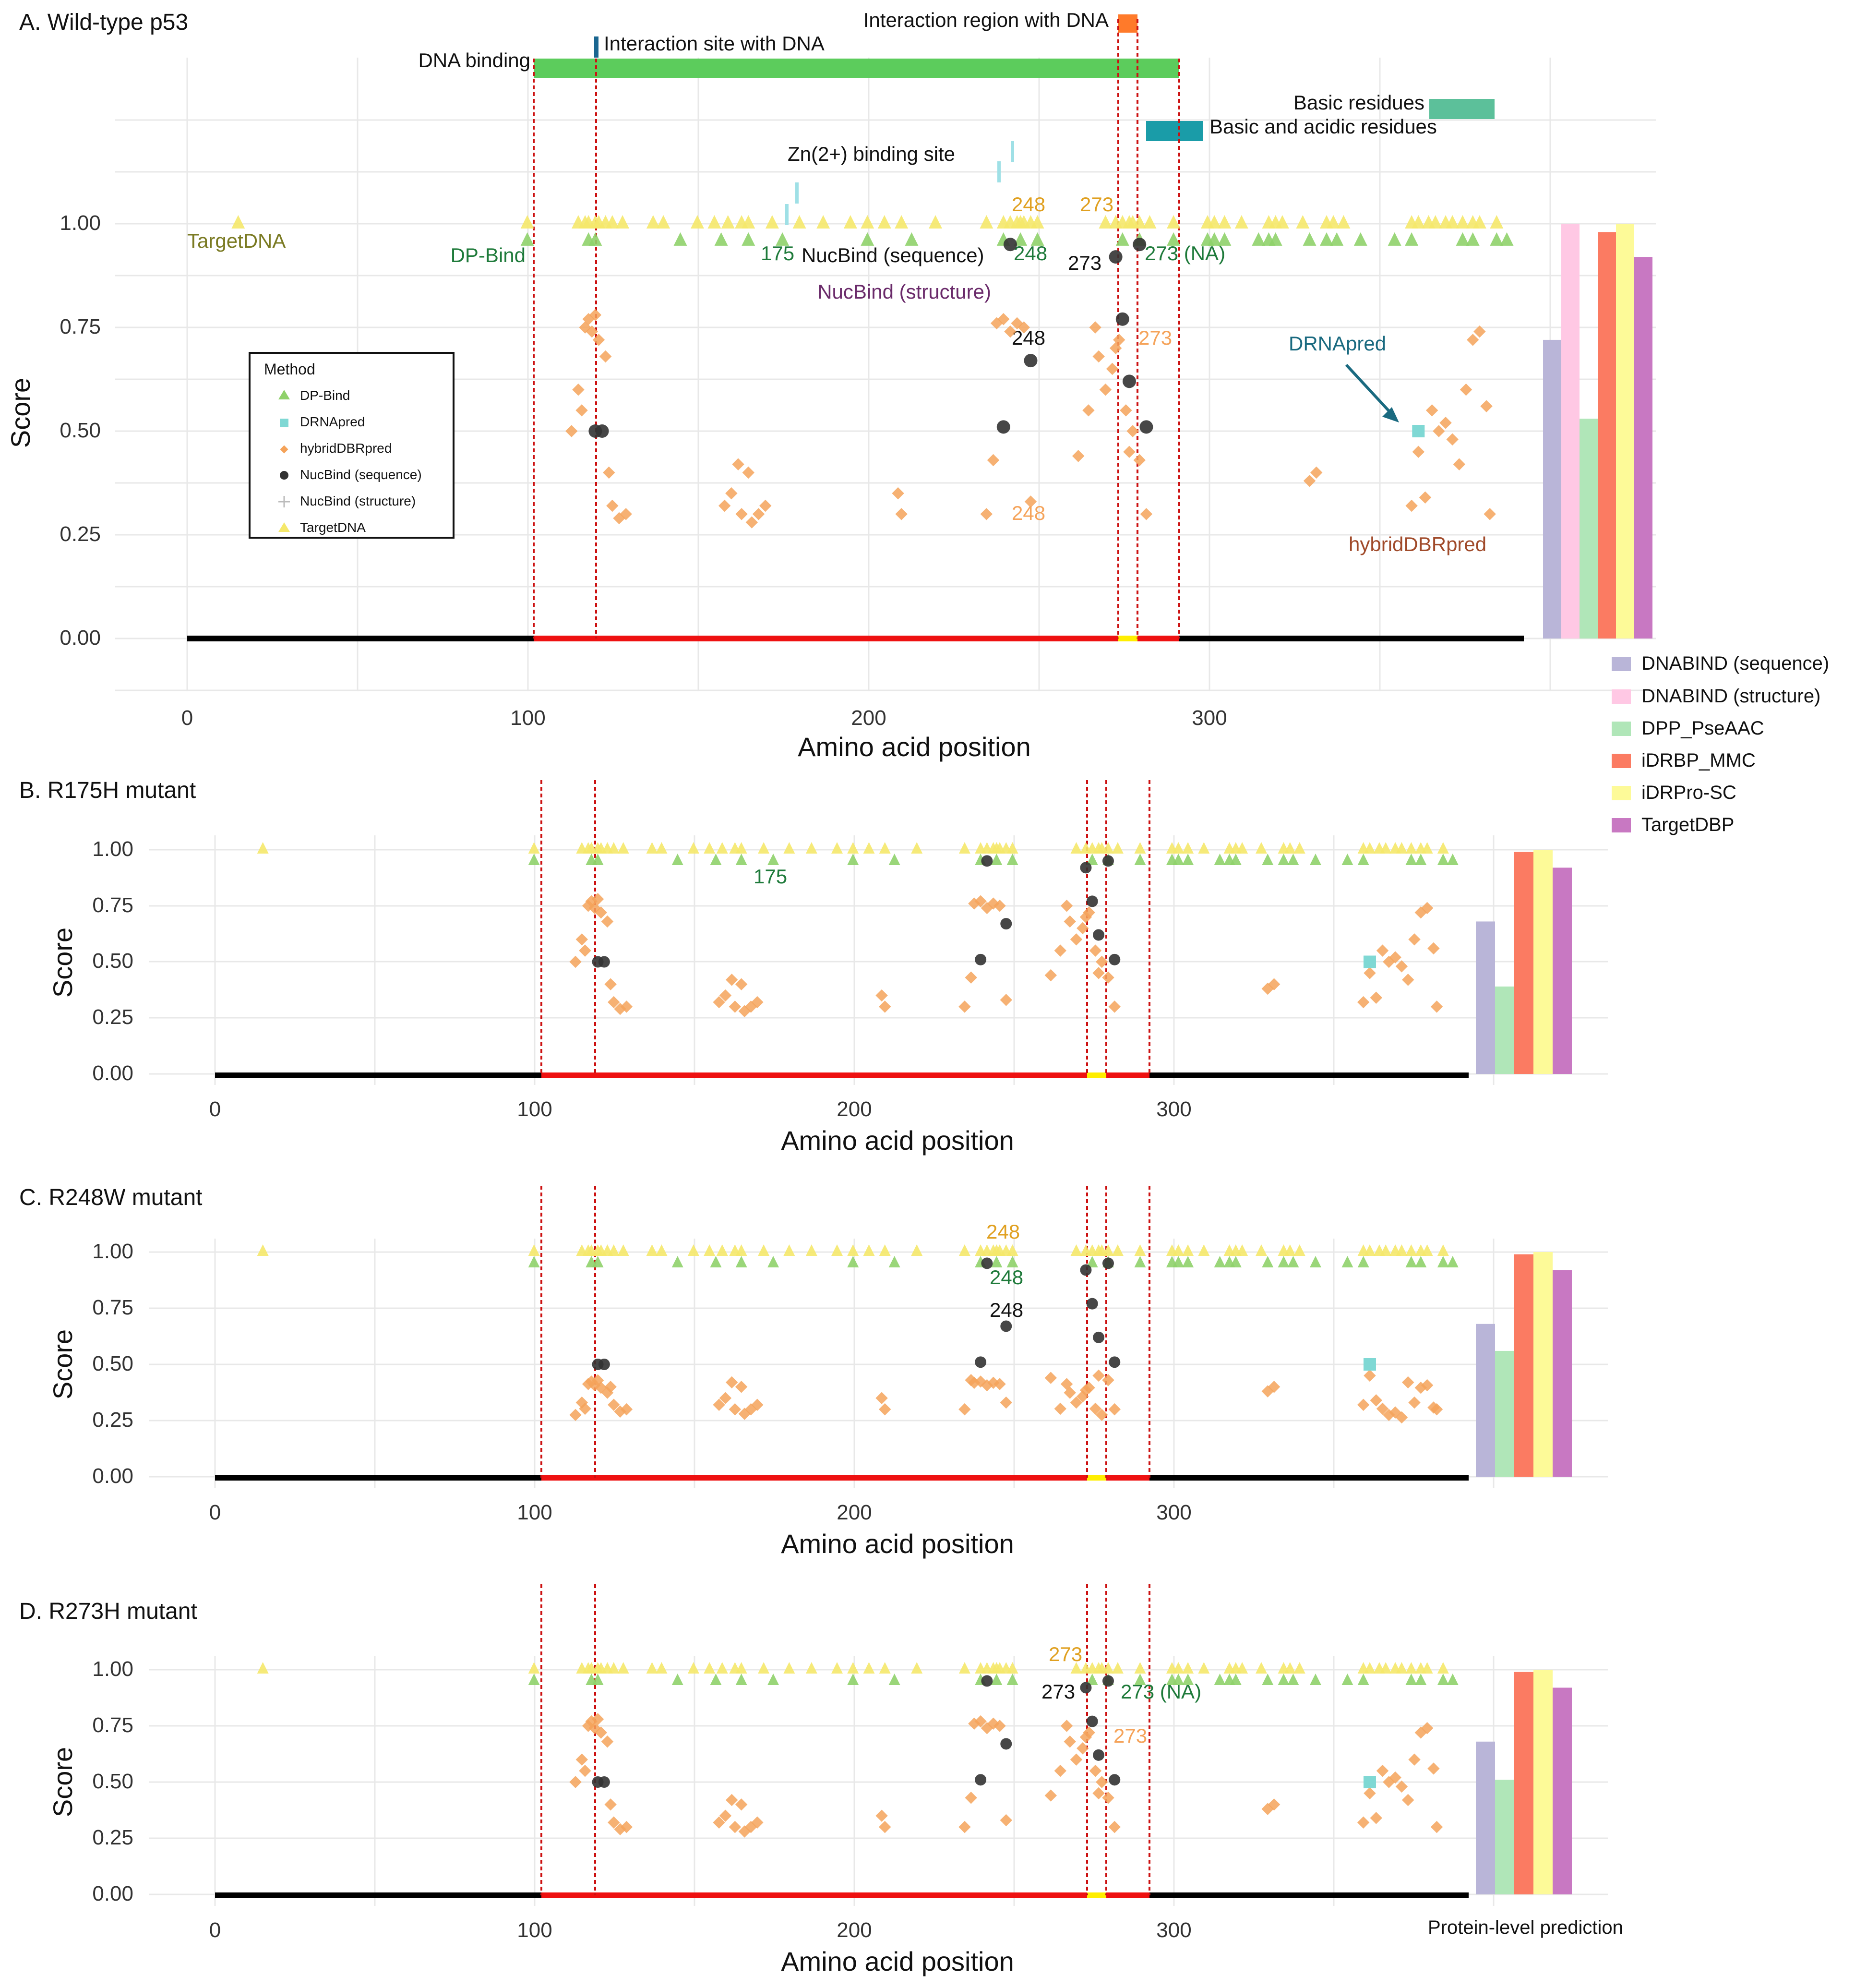  What do you see at coordinates (361, 474) in the screenshot?
I see `legend-nucseq: NucBind (sequence)` at bounding box center [361, 474].